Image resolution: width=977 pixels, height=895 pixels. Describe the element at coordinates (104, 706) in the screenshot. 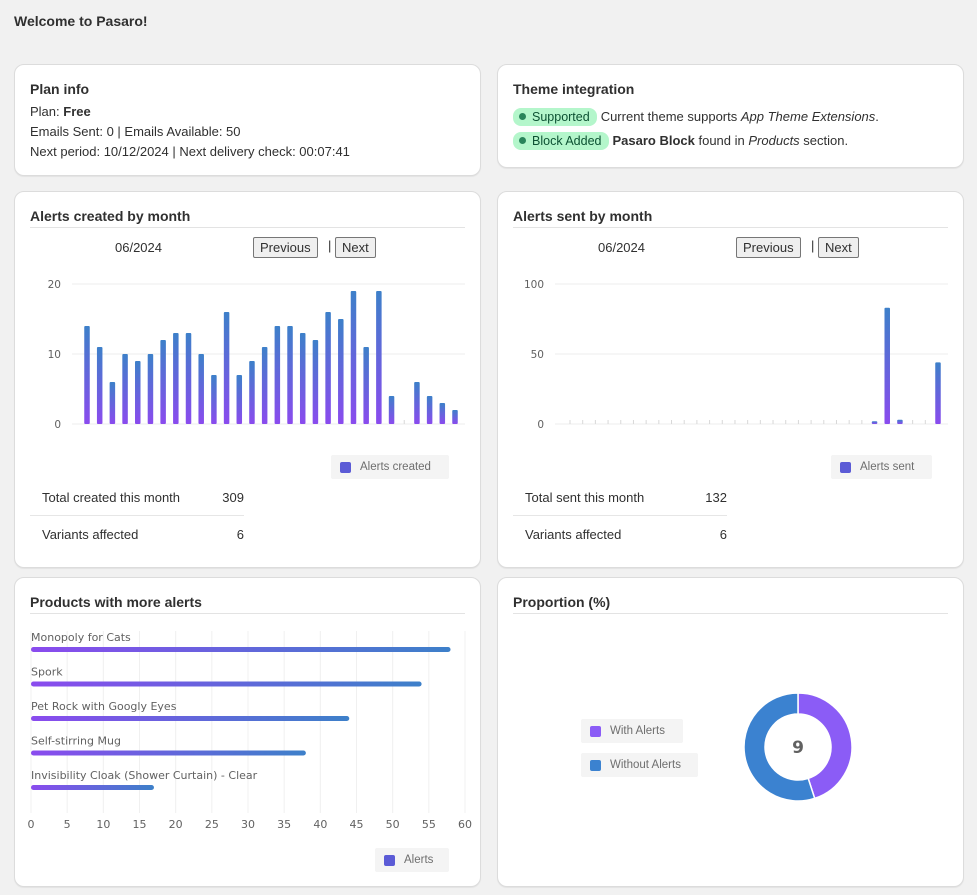

I see `product-label: Pet Rock with Googly Eyes` at that location.